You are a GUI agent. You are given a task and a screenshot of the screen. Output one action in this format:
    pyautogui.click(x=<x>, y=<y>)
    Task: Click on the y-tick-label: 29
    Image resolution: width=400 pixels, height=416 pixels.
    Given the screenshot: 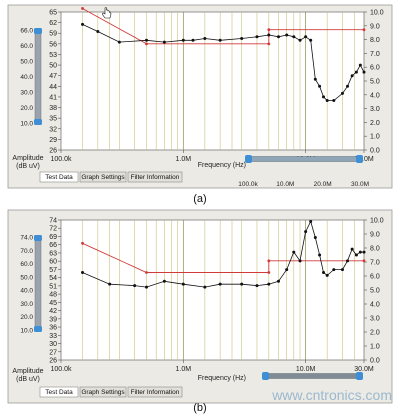 What is the action you would take?
    pyautogui.click(x=53, y=140)
    